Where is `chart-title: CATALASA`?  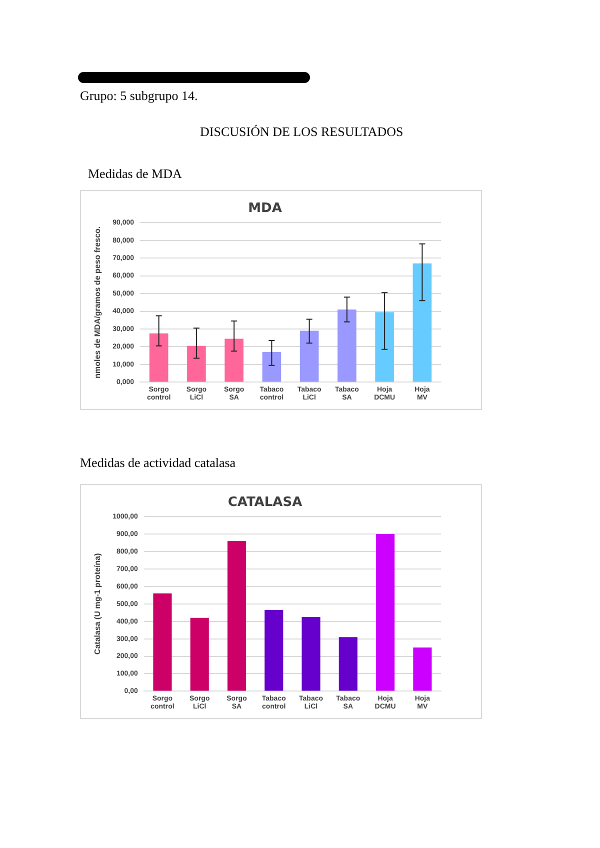
chart-title: CATALASA is located at coordinates (265, 502).